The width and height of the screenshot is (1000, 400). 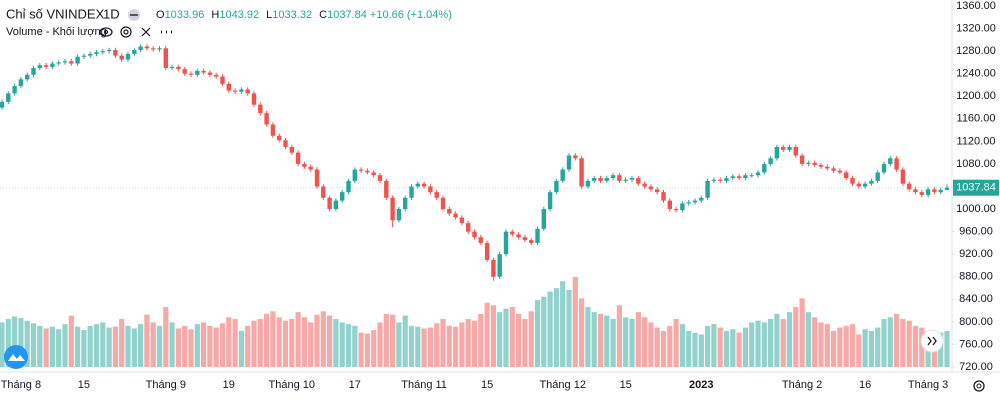 I want to click on y-tick-label: 760.00, so click(x=976, y=344).